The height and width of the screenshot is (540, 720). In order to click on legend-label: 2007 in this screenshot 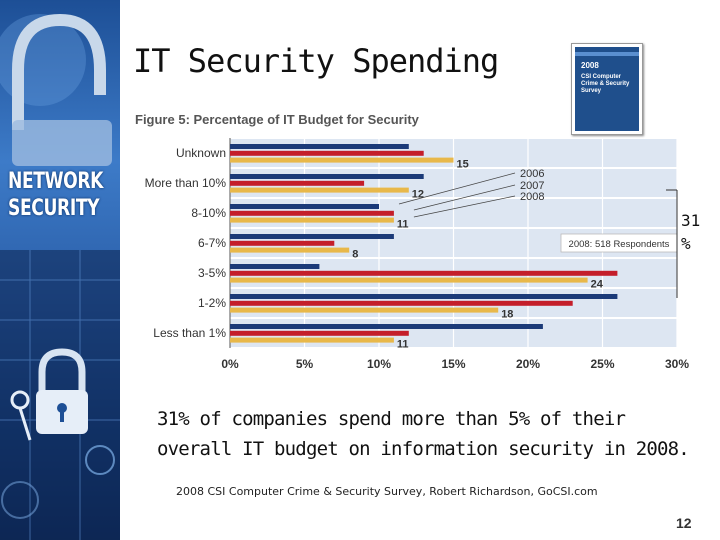, I will do `click(532, 186)`.